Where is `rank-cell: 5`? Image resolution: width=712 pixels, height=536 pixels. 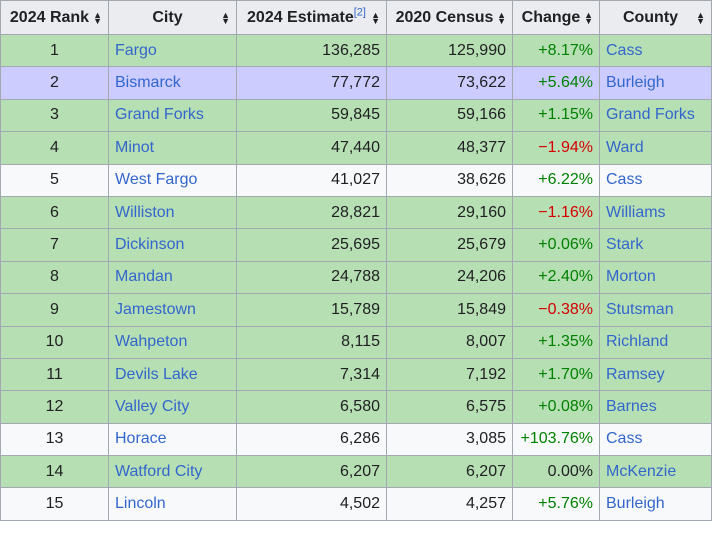 rank-cell: 5 is located at coordinates (54, 180).